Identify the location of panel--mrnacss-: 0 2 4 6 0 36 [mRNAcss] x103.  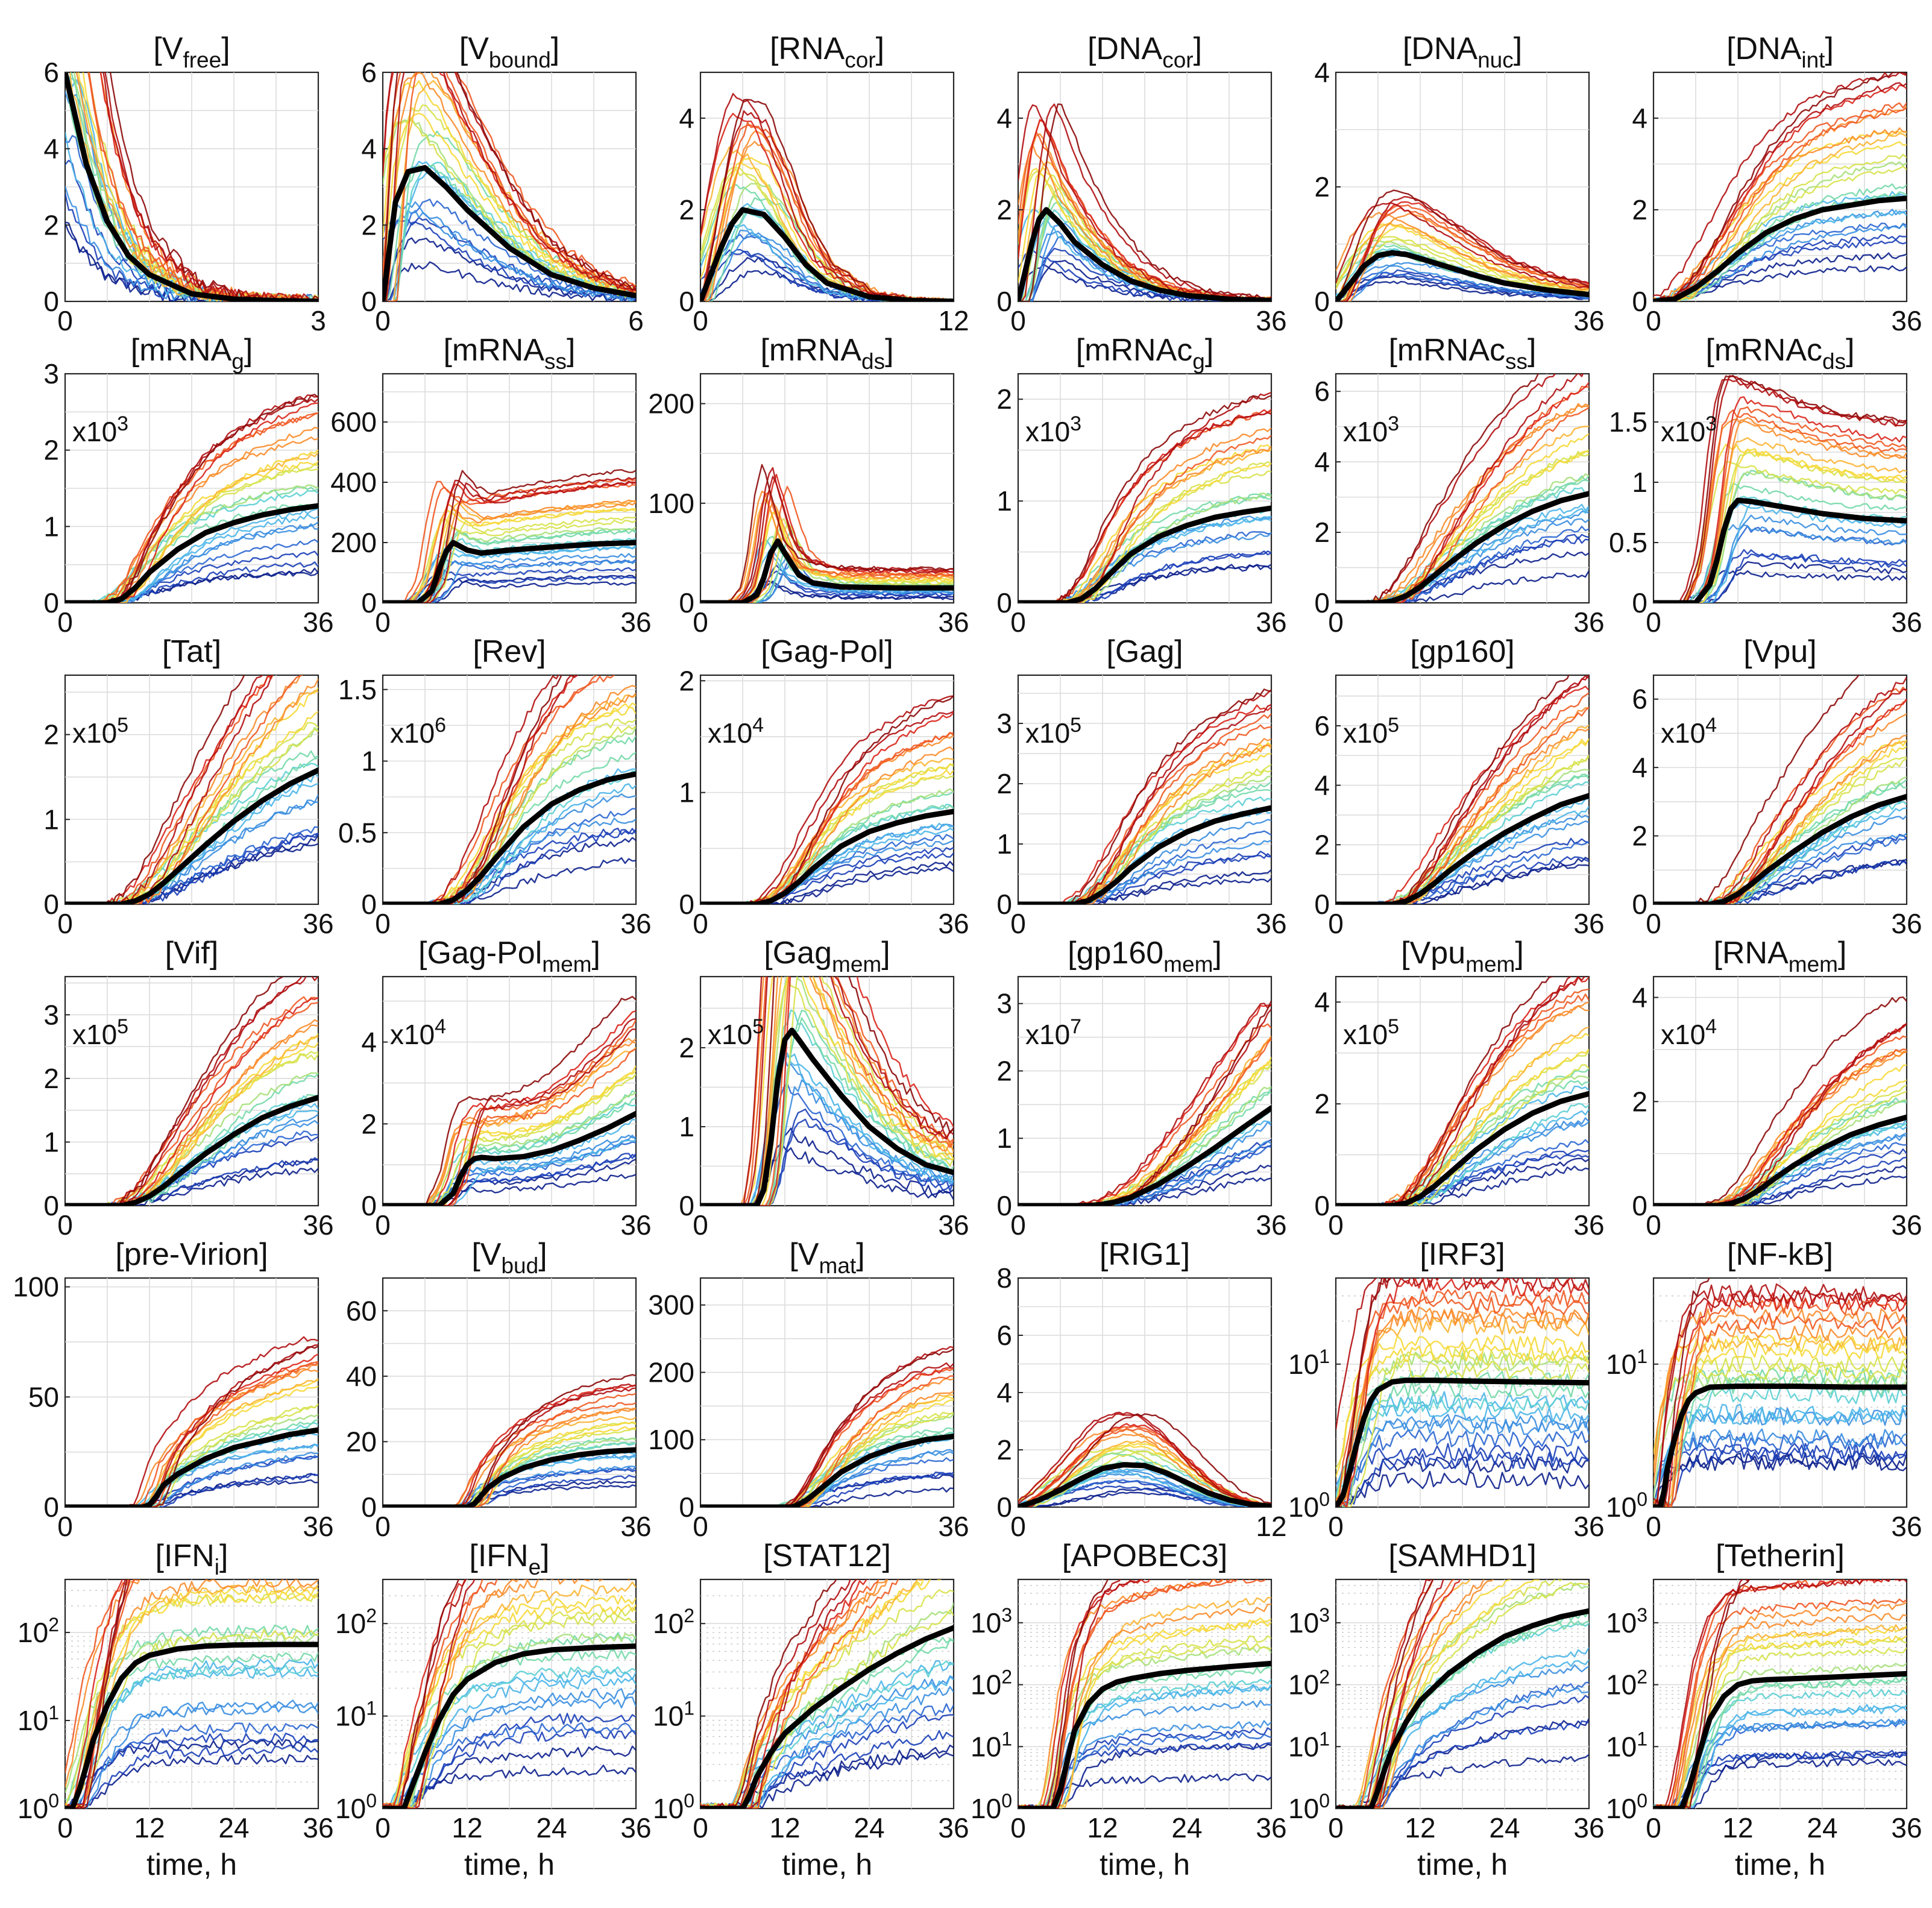
(1459, 485).